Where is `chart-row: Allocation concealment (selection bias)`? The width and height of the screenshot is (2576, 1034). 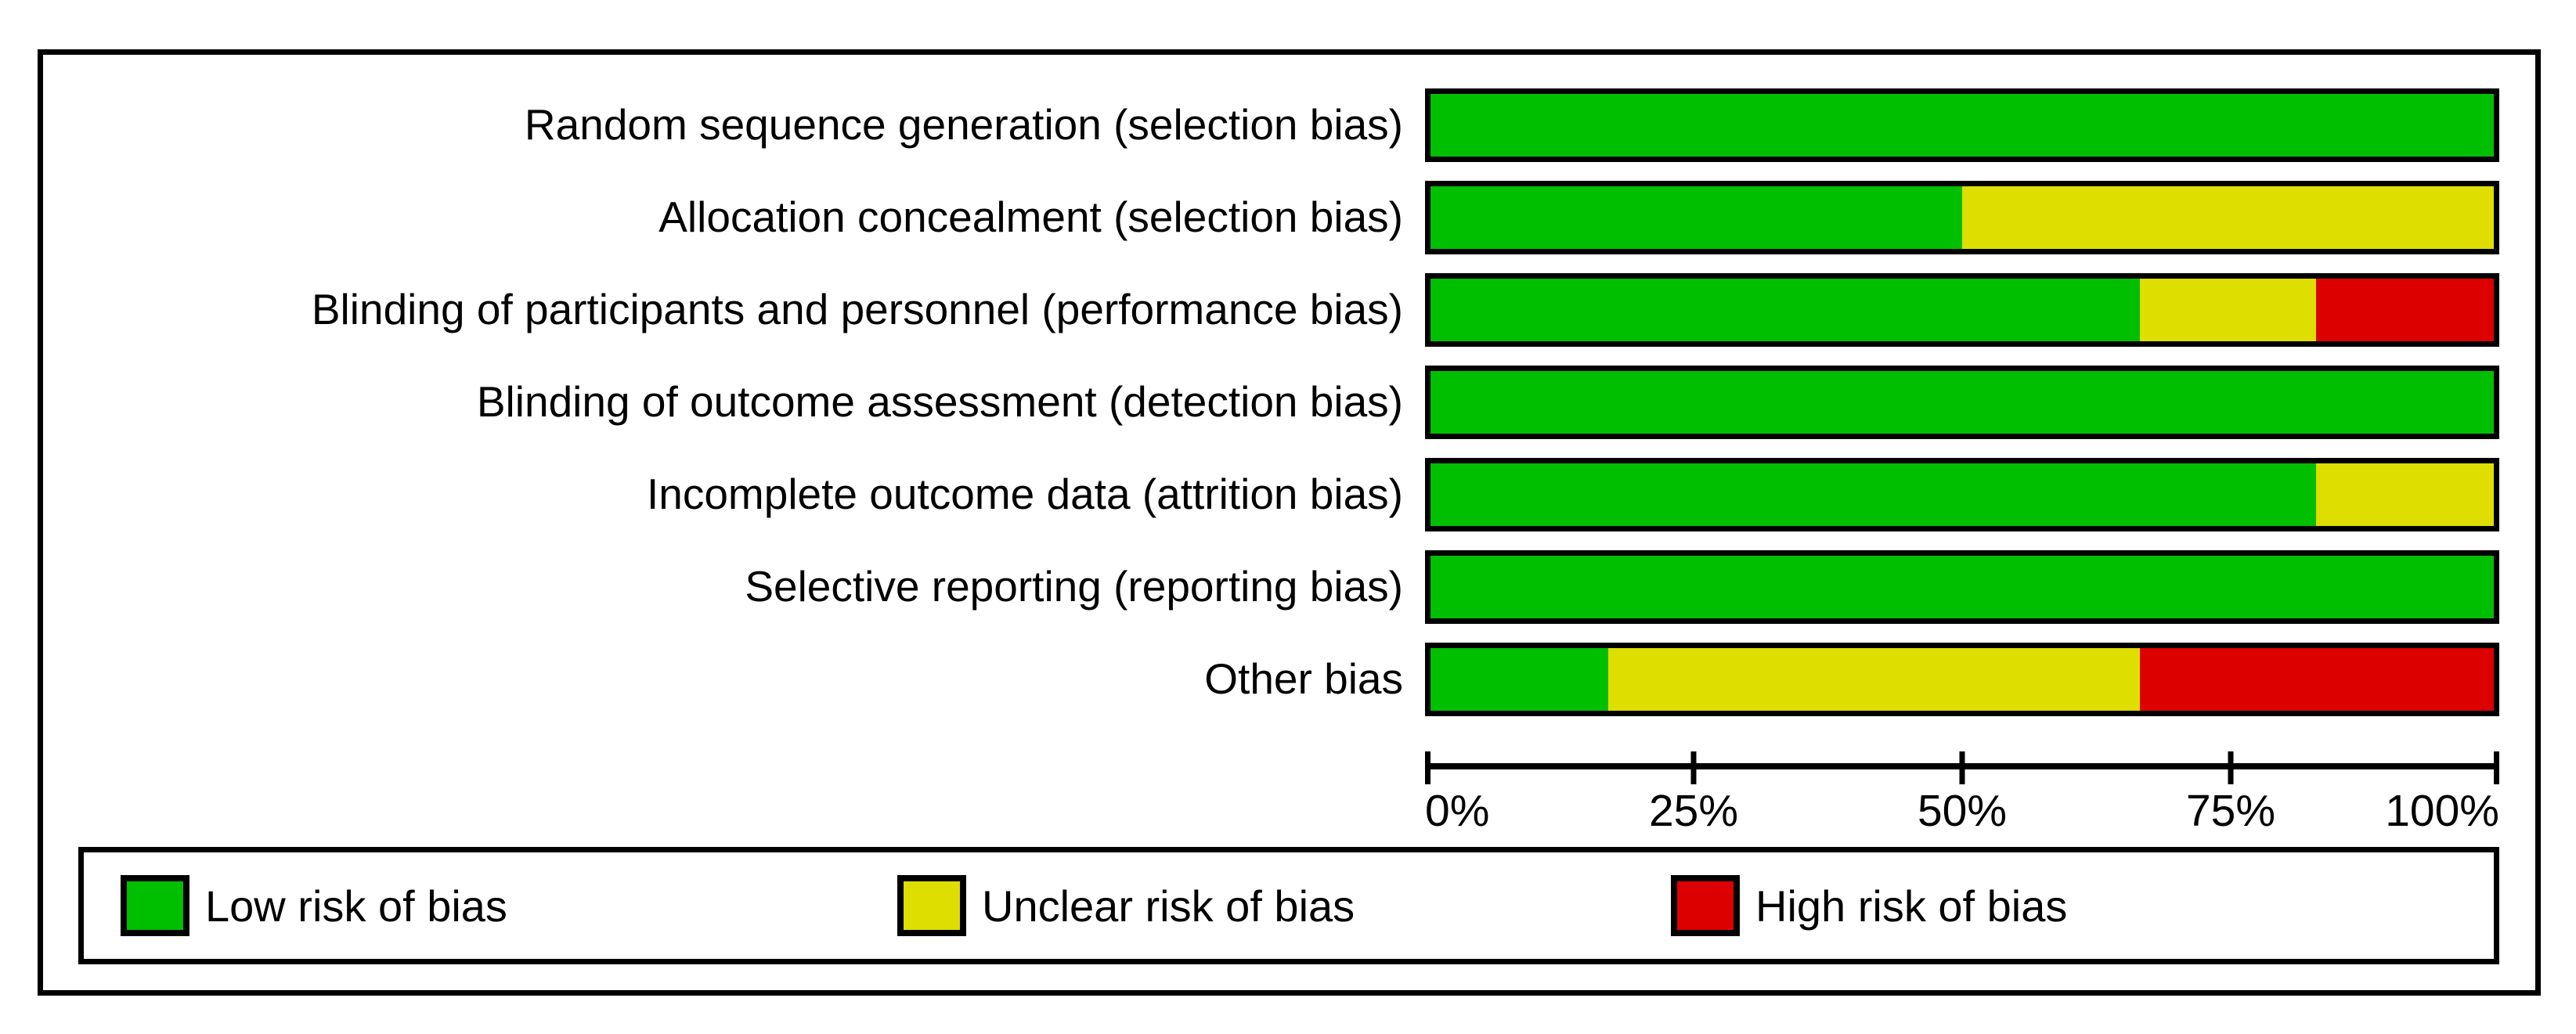
chart-row: Allocation concealment (selection bias) is located at coordinates (1289, 218).